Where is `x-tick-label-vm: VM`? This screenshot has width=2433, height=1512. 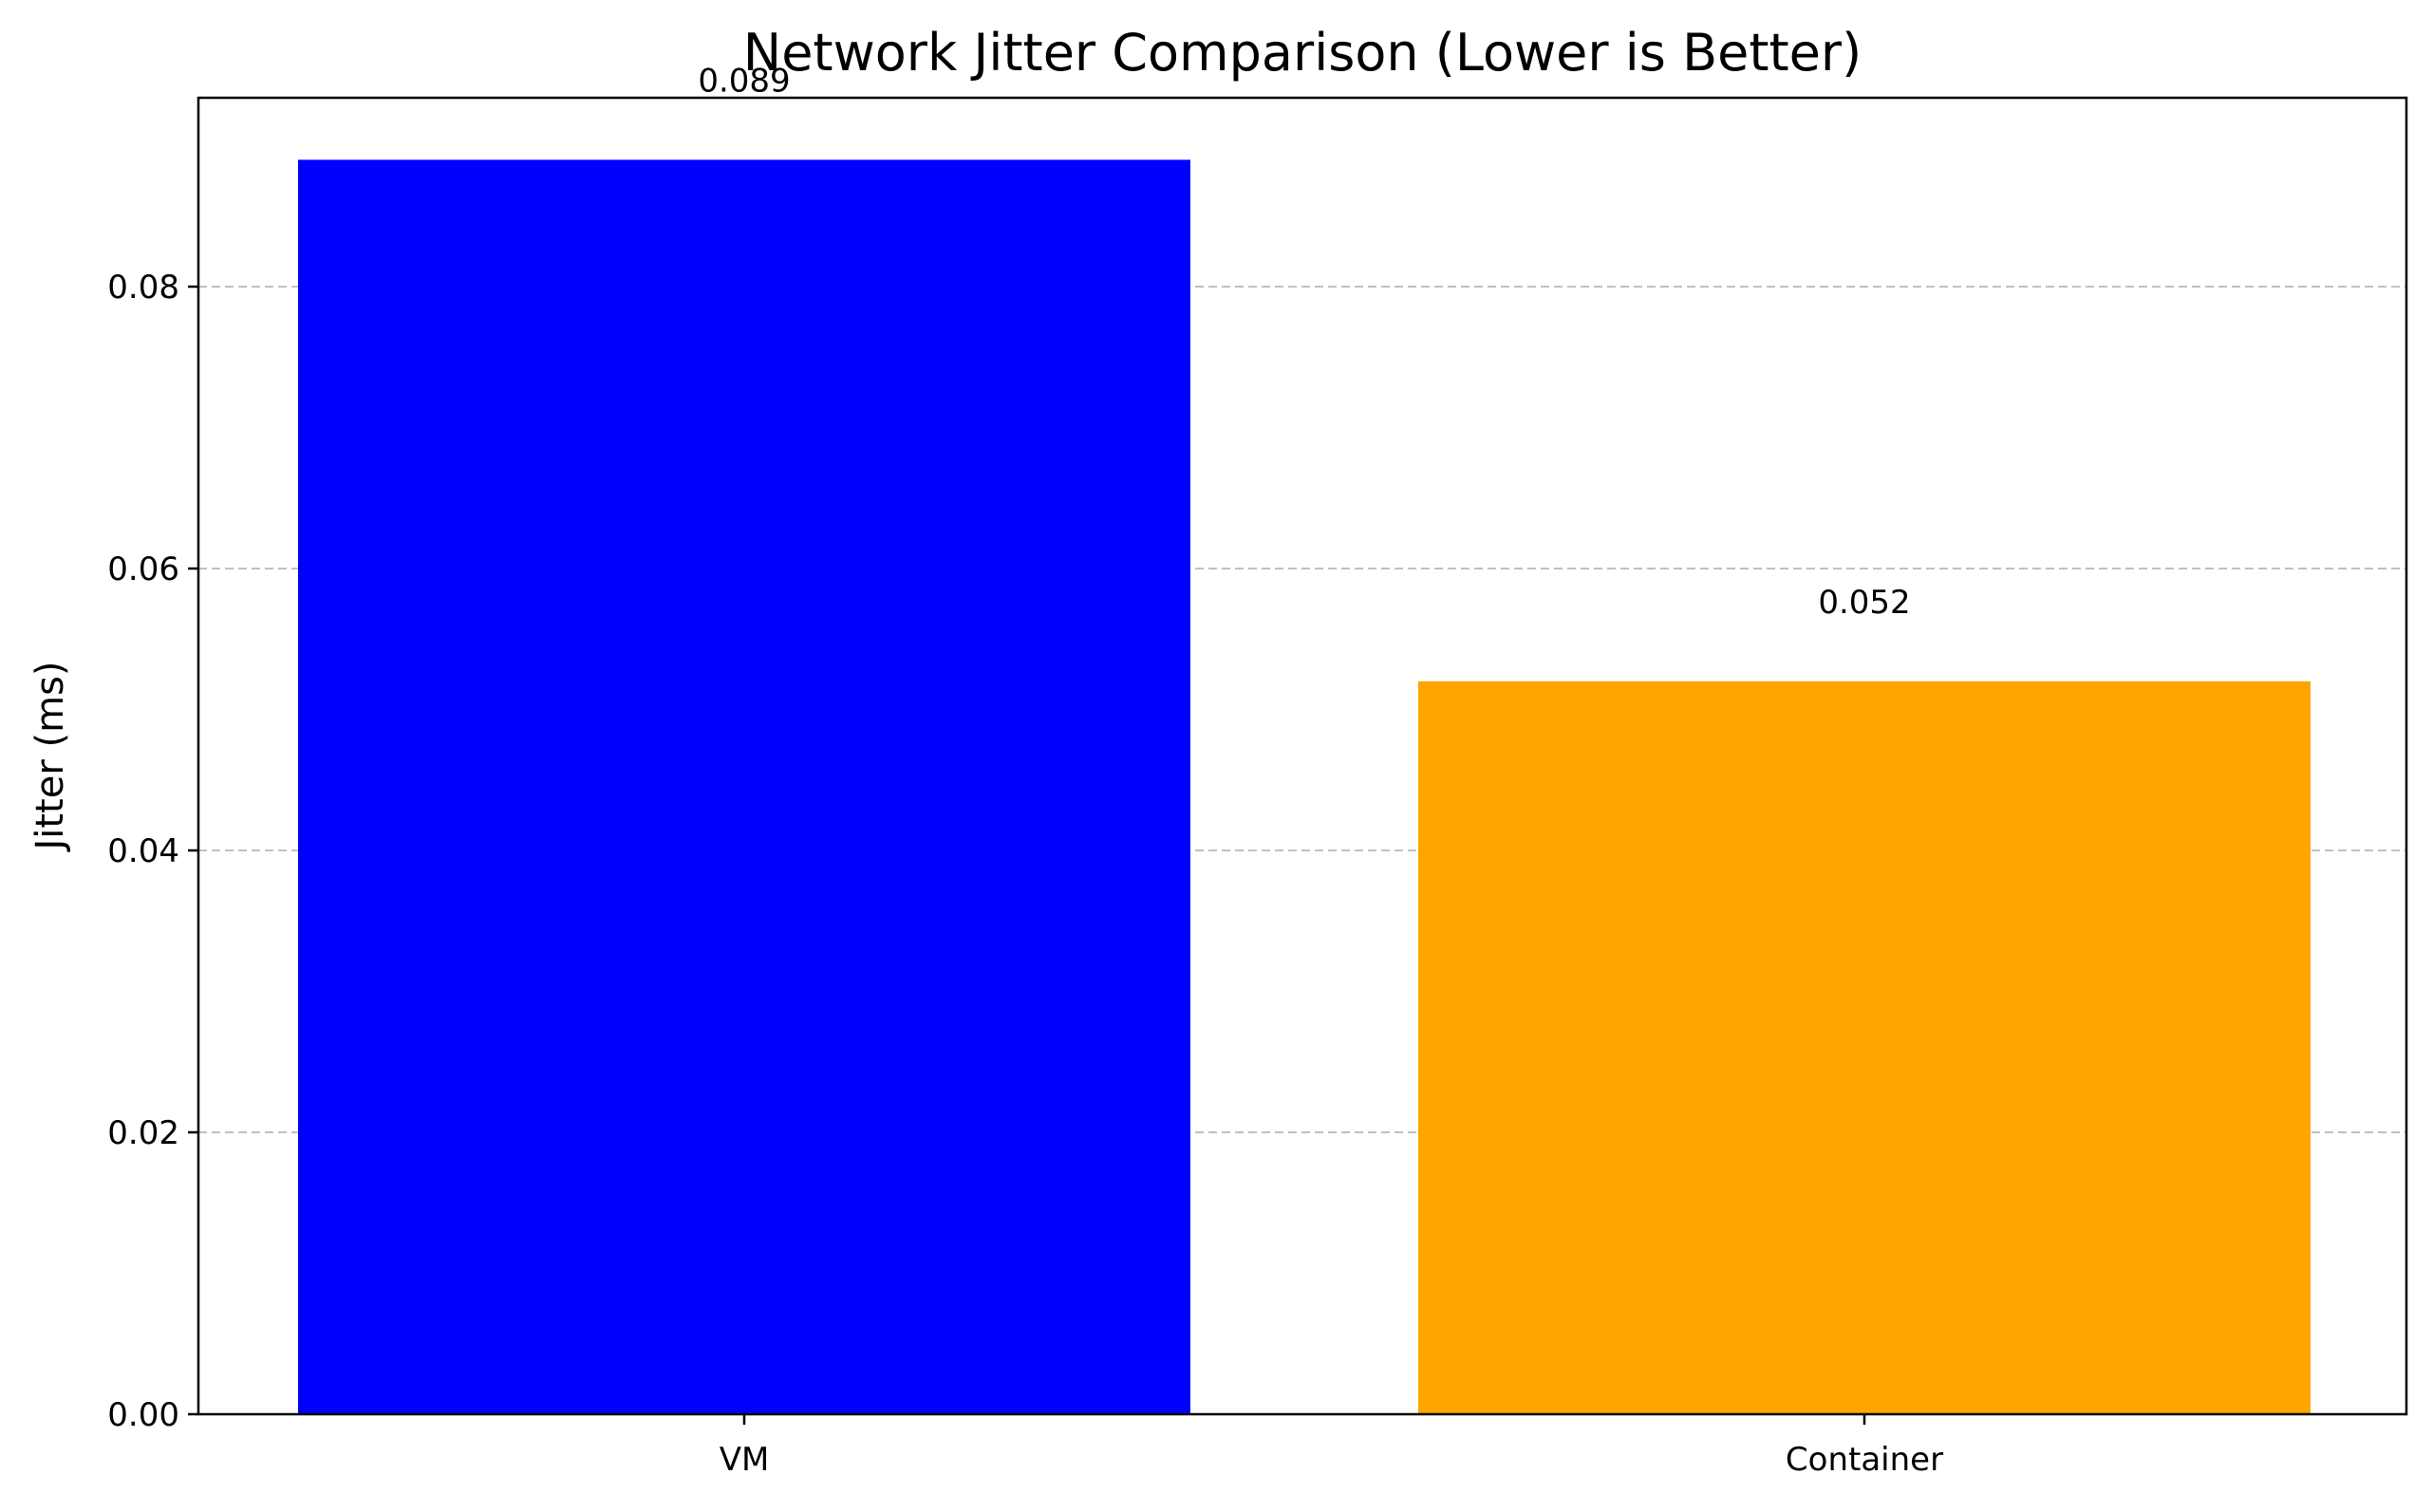
x-tick-label-vm: VM is located at coordinates (745, 1460).